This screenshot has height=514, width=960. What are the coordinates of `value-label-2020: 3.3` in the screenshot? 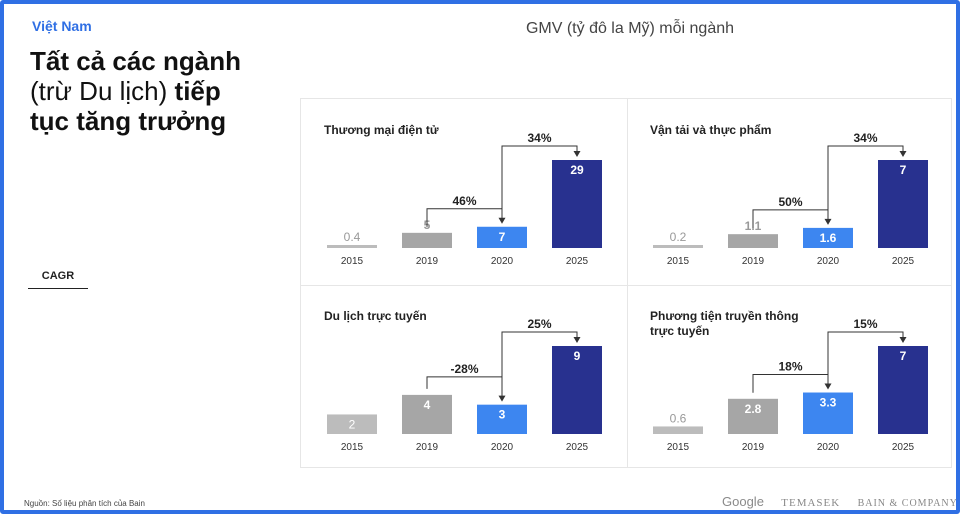 It's located at (828, 403).